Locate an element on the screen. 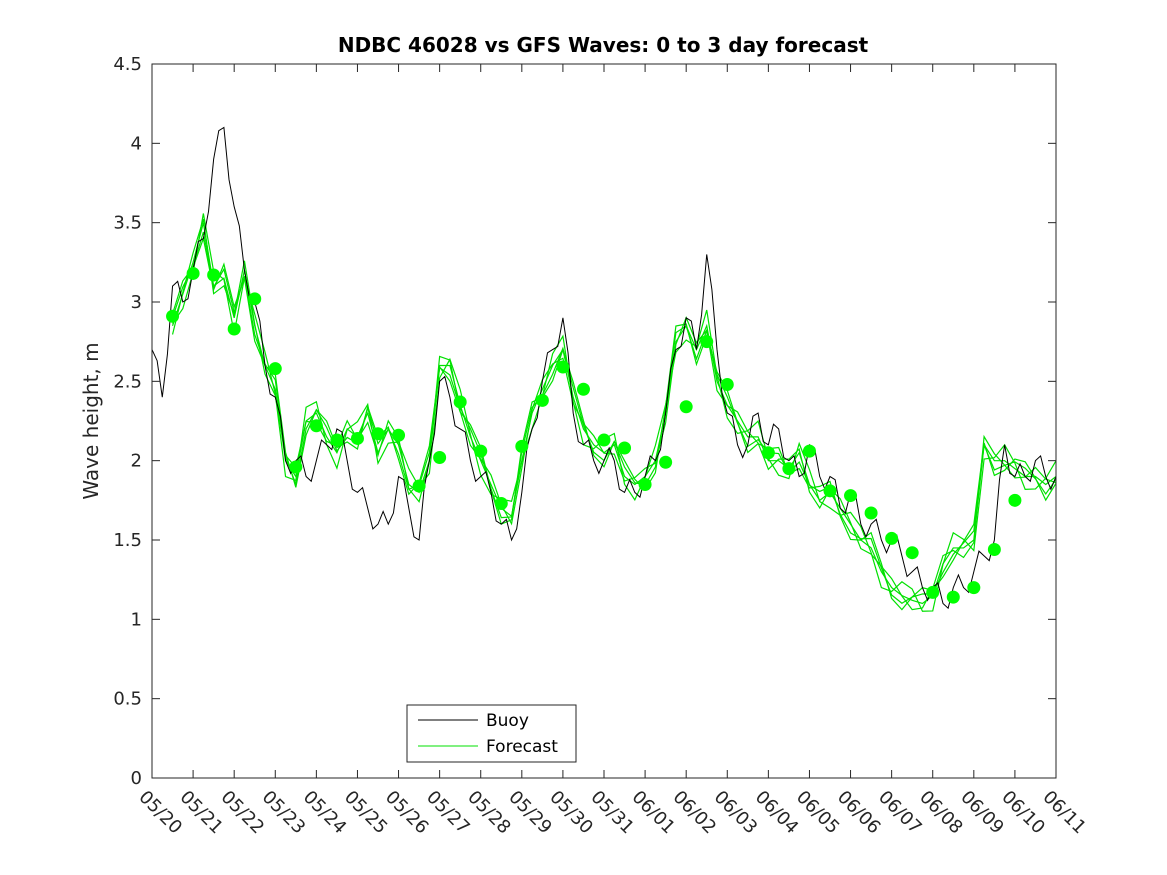  y-tick-label: 0.5 is located at coordinates (127, 699).